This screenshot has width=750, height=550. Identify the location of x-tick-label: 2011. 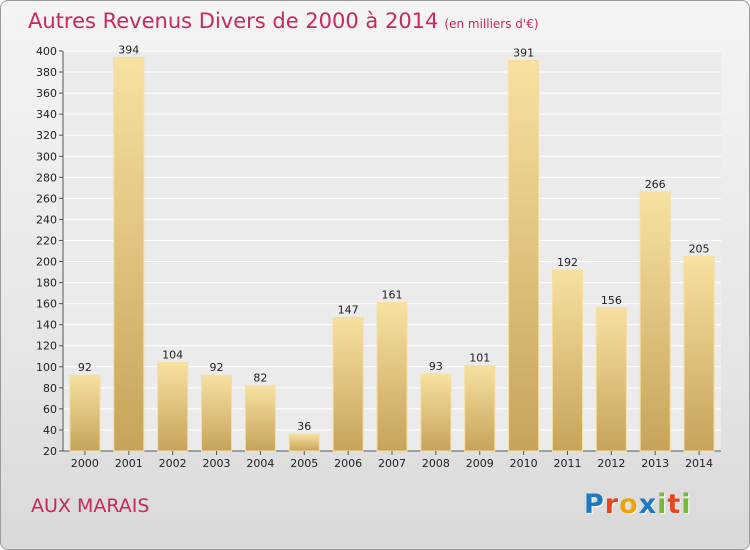
(567, 463).